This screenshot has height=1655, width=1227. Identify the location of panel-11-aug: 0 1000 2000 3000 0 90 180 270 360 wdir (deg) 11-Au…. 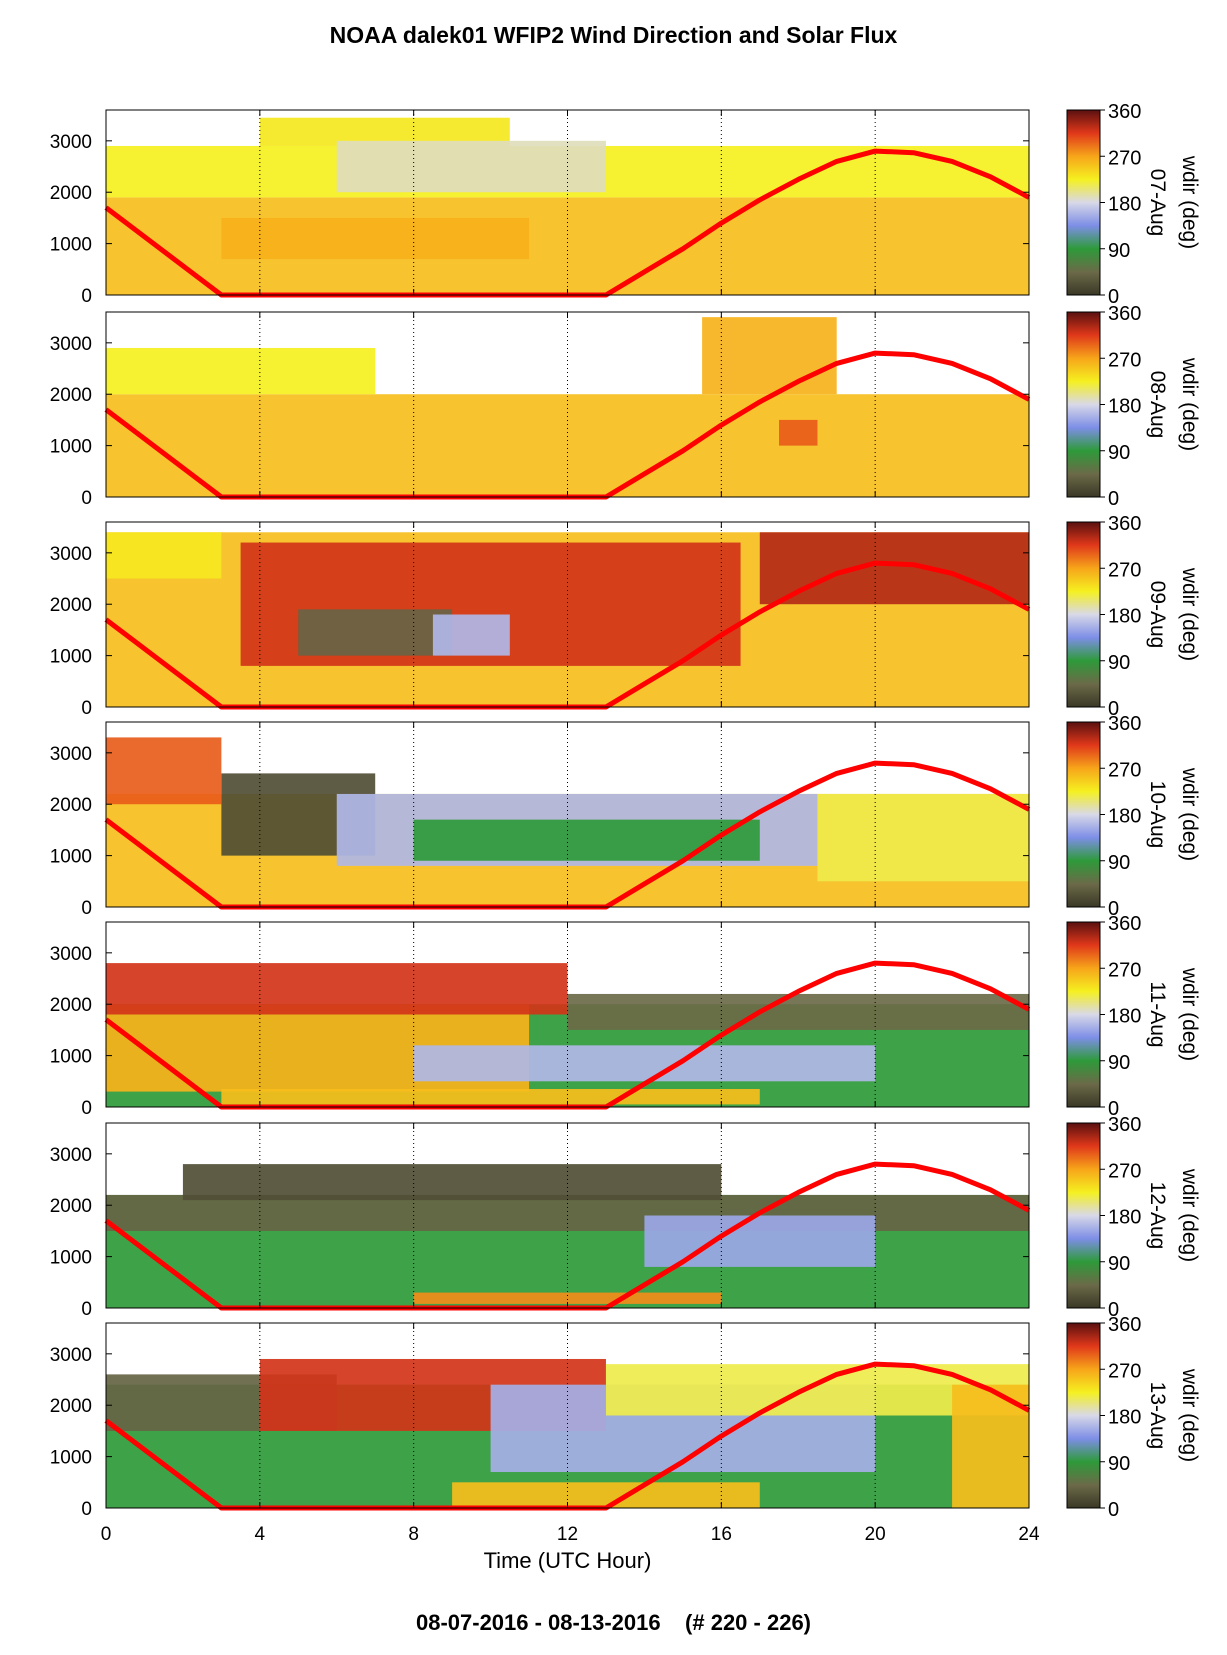
(625, 1016).